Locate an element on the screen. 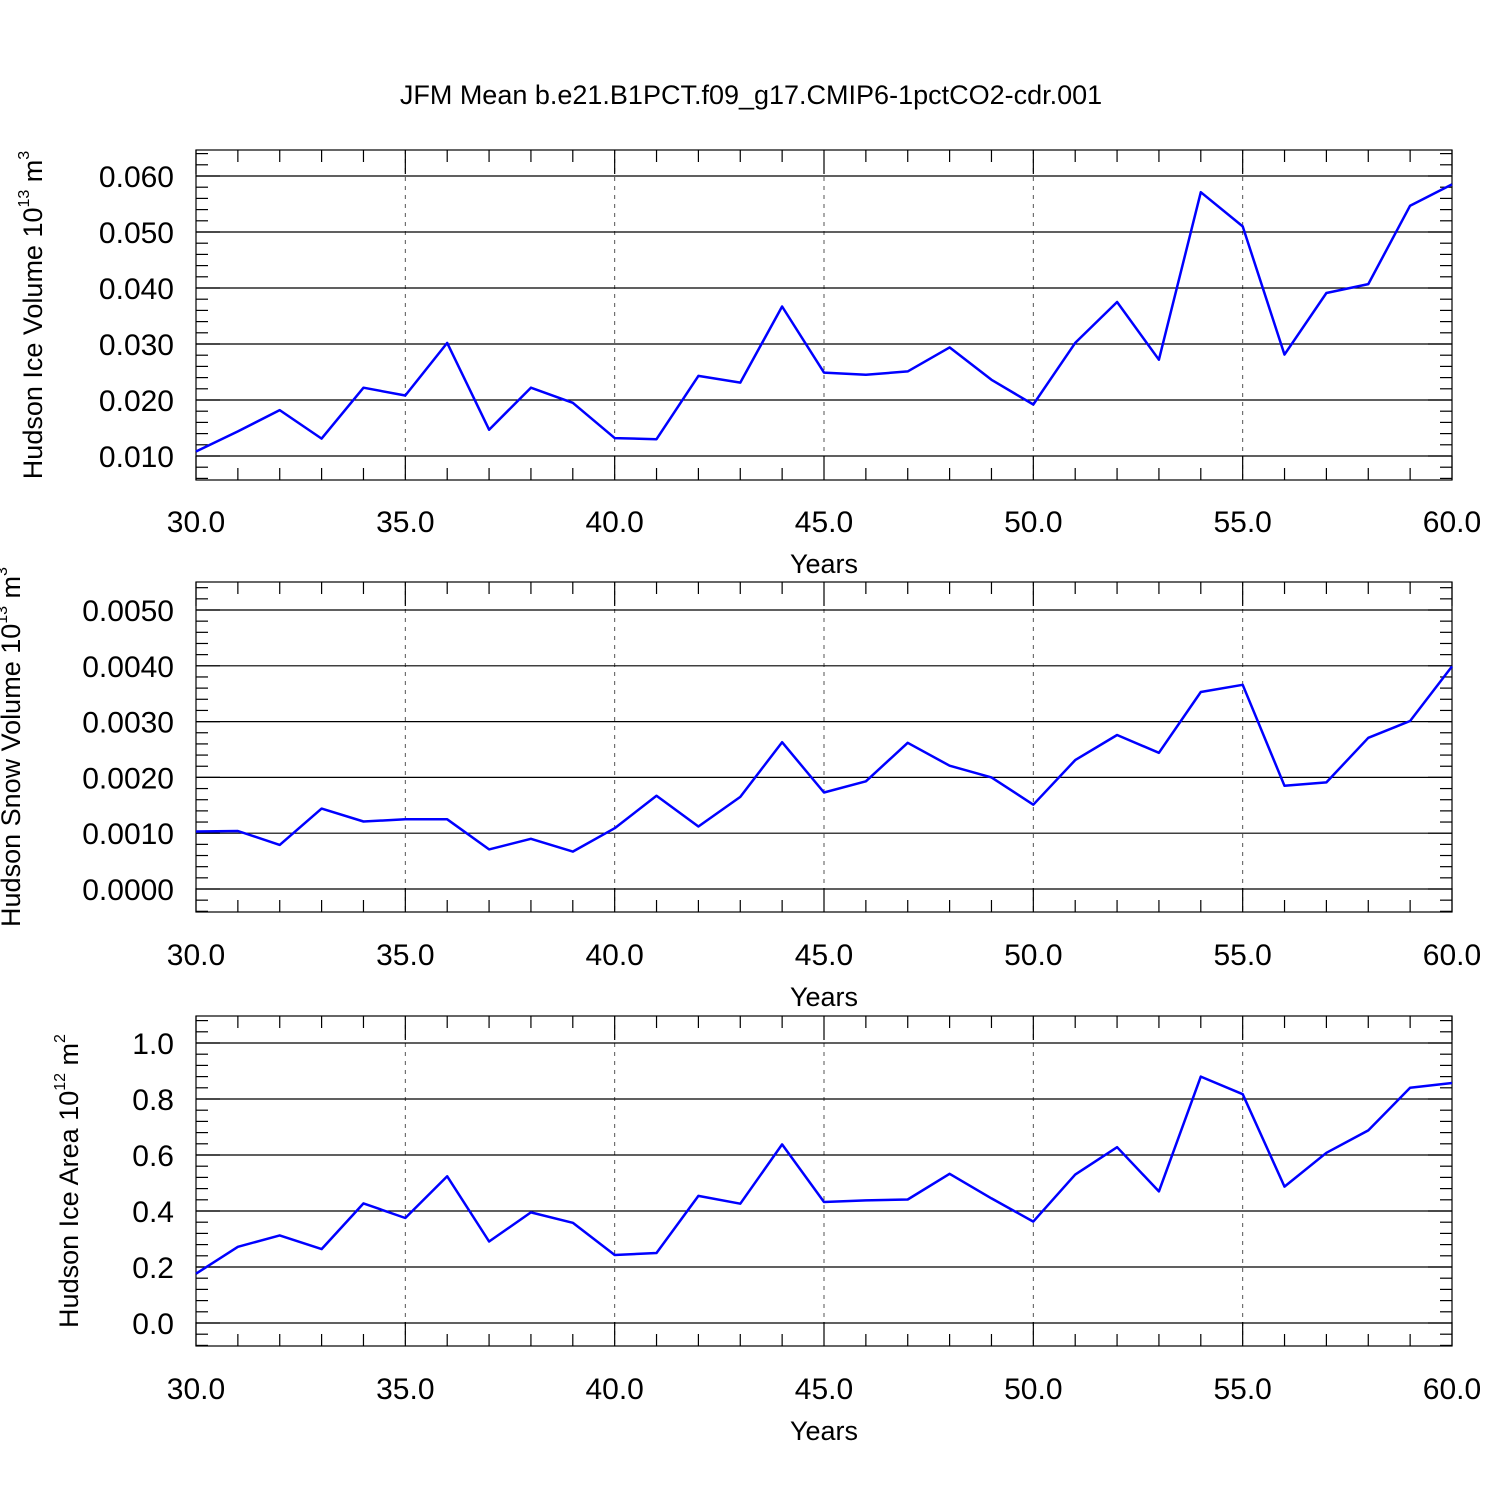 The image size is (1500, 1500). y-tick-label: 0.050 is located at coordinates (136, 233).